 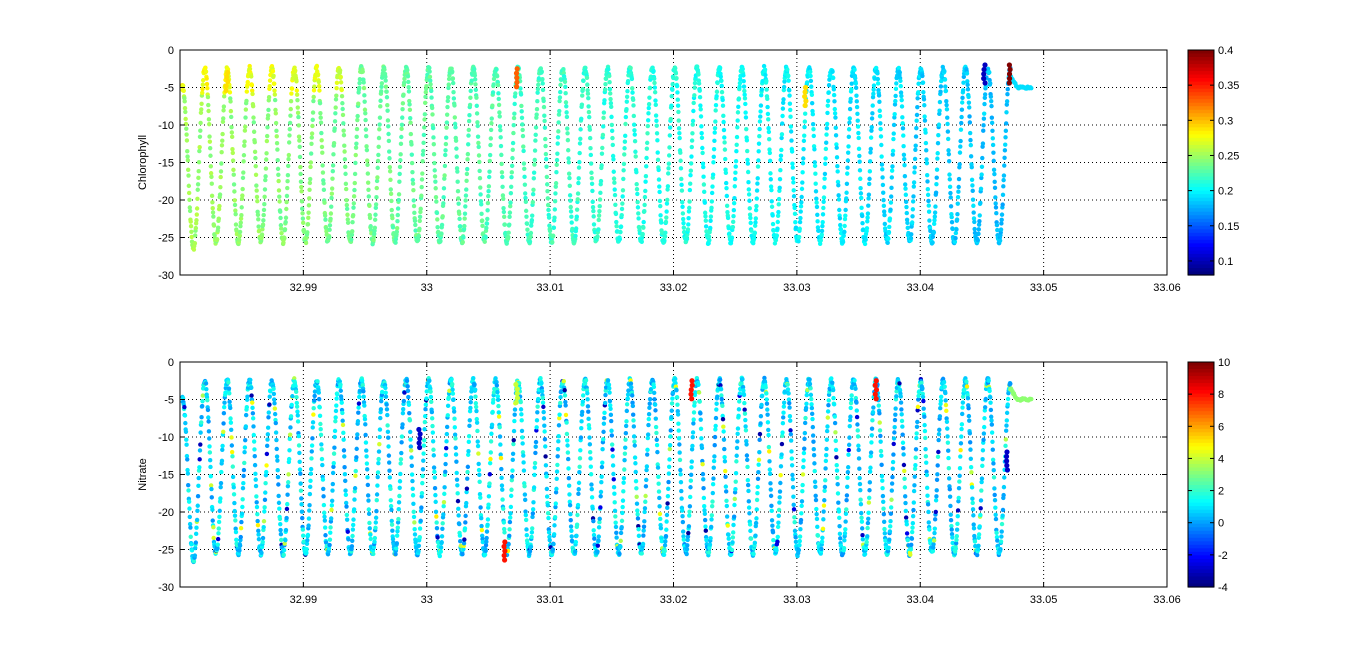 I want to click on y-tick-label: -25, so click(x=166, y=239).